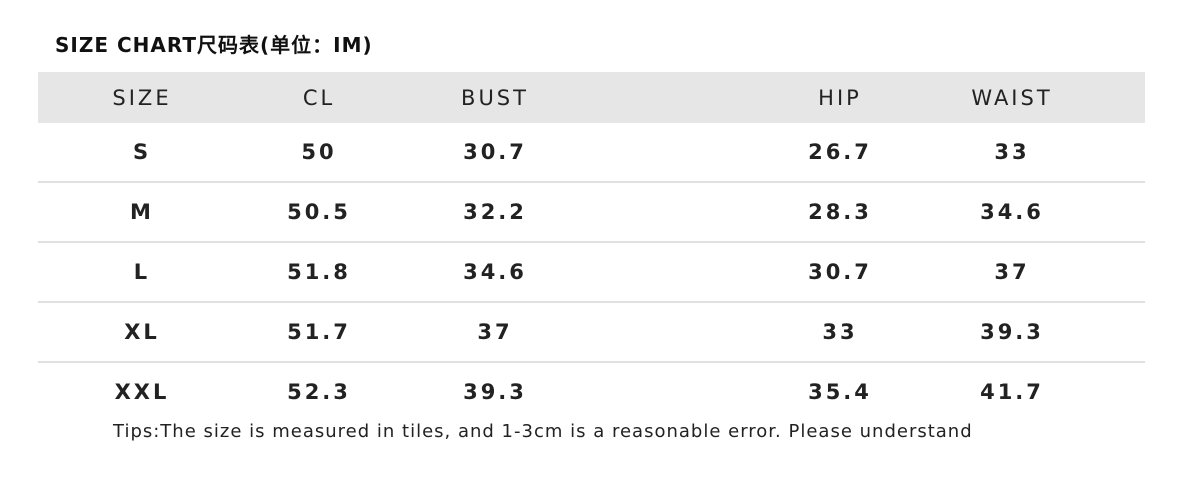 This screenshot has height=477, width=1200. Describe the element at coordinates (591, 97) in the screenshot. I see `table-header: SIZE CL BUST HIP WAIST` at that location.